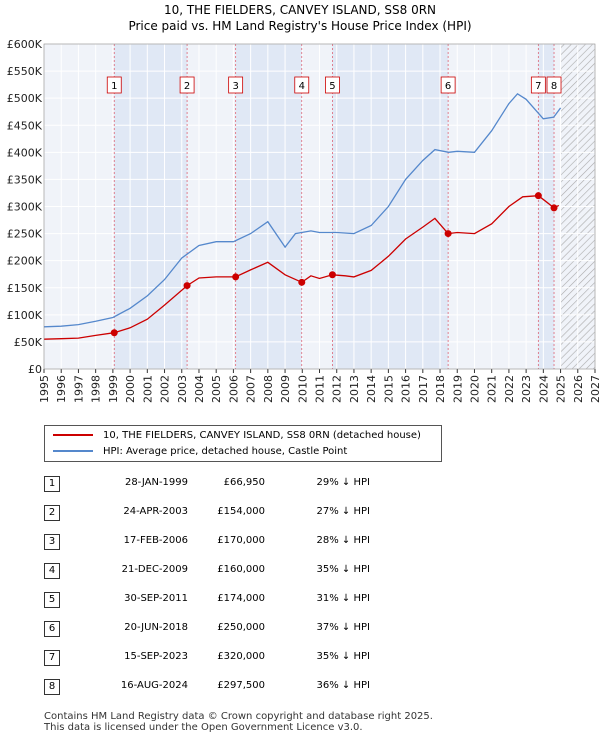  I want to click on y-tick-label: £550K, so click(25, 71).